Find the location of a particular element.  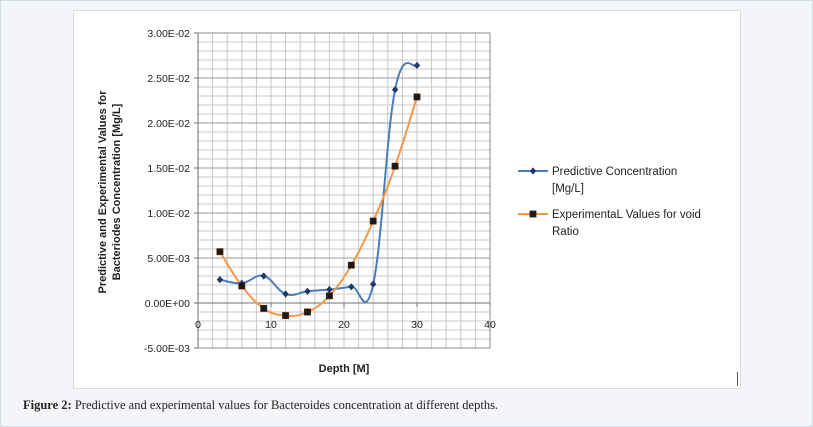

legend-label-1: Predictive Concentration is located at coordinates (614, 172).